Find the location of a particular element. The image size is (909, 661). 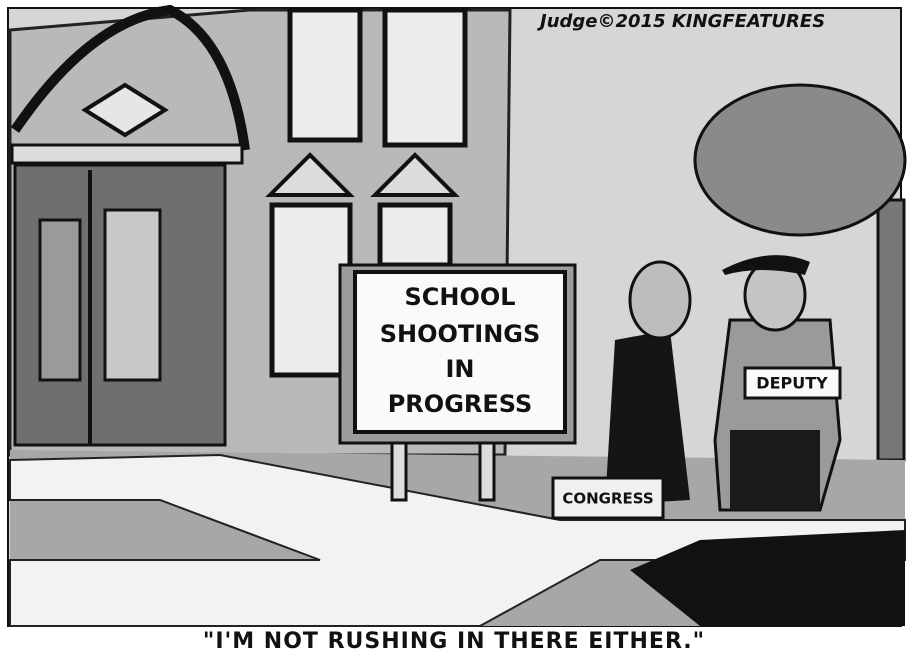

congress-coat is located at coordinates (647, 417).